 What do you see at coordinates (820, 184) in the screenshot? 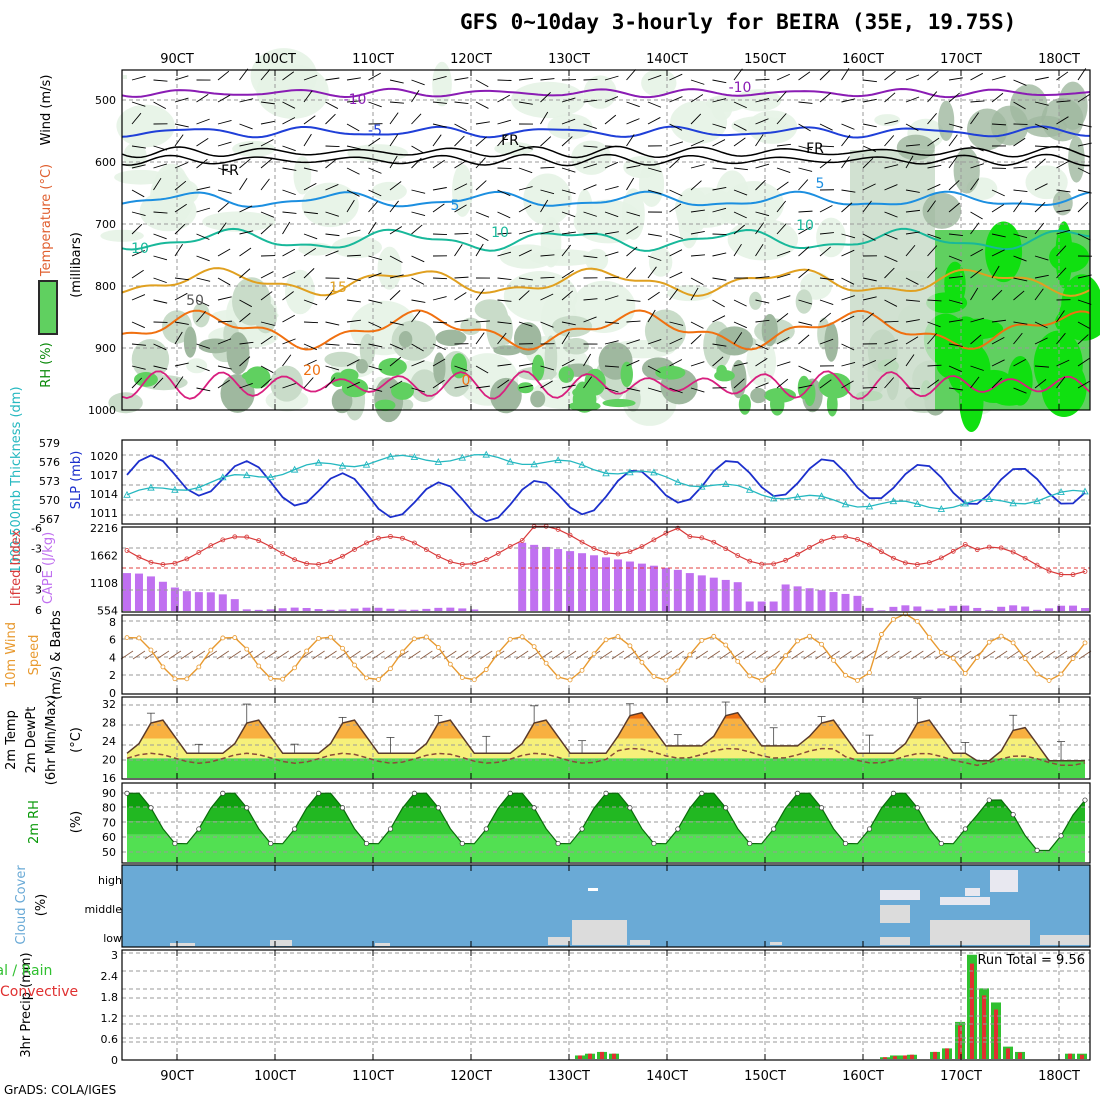
I see `contour-label: 5` at bounding box center [820, 184].